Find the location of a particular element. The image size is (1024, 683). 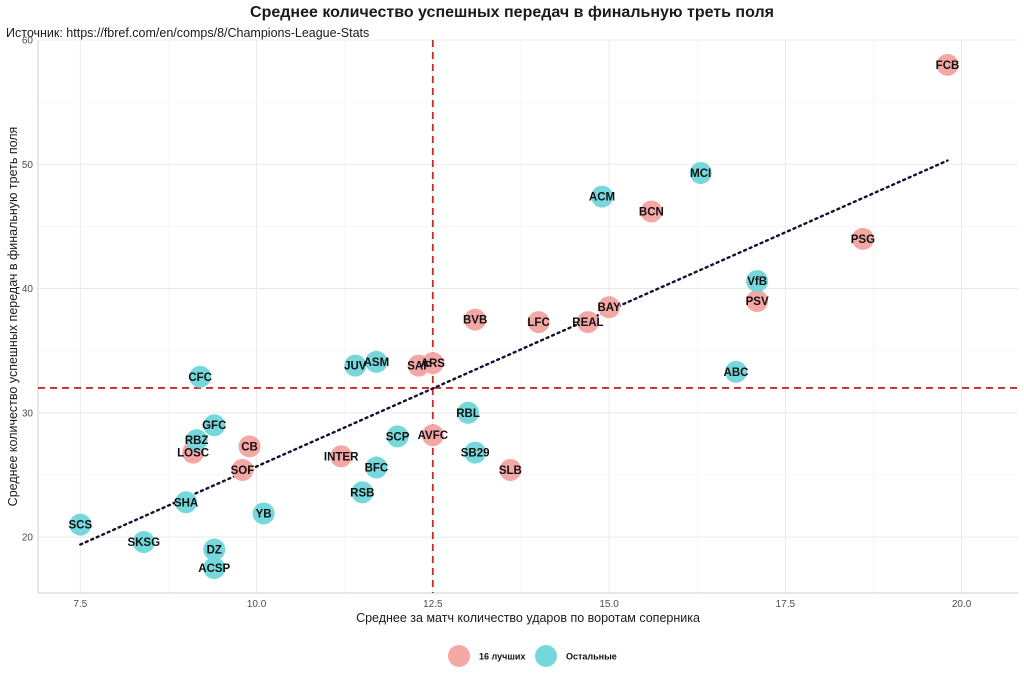

point-label: SHA is located at coordinates (186, 503).